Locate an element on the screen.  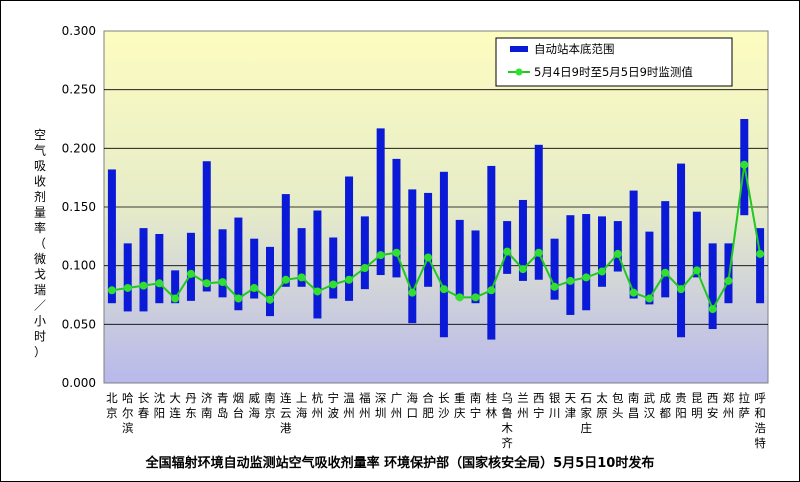
x-category-label: 南昌 is located at coordinates (634, 405).